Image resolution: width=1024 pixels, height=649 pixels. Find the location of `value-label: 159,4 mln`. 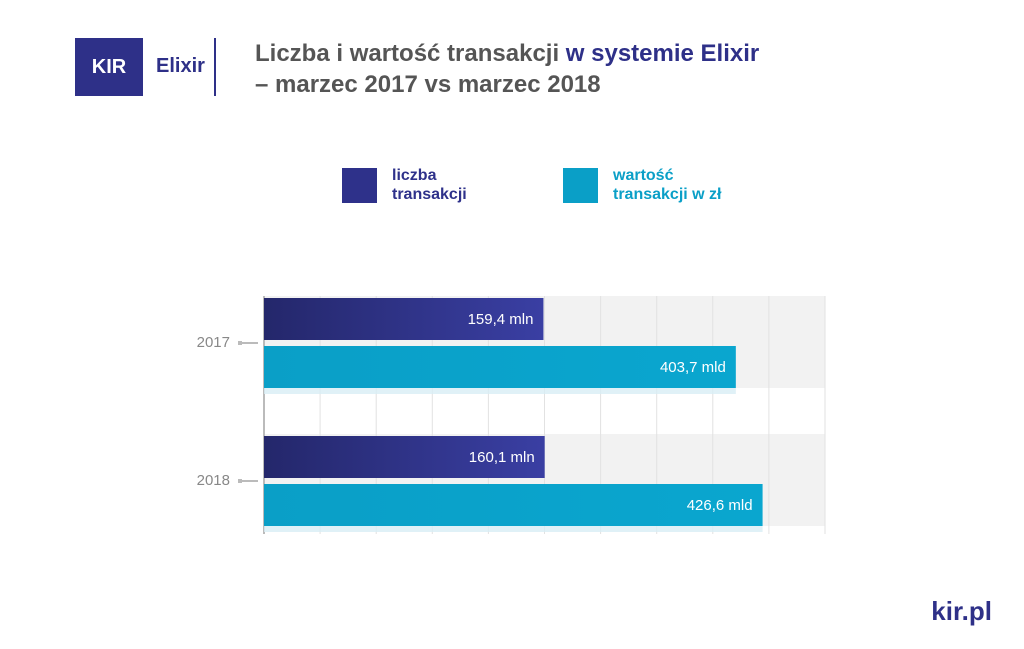

value-label: 159,4 mln is located at coordinates (501, 319).